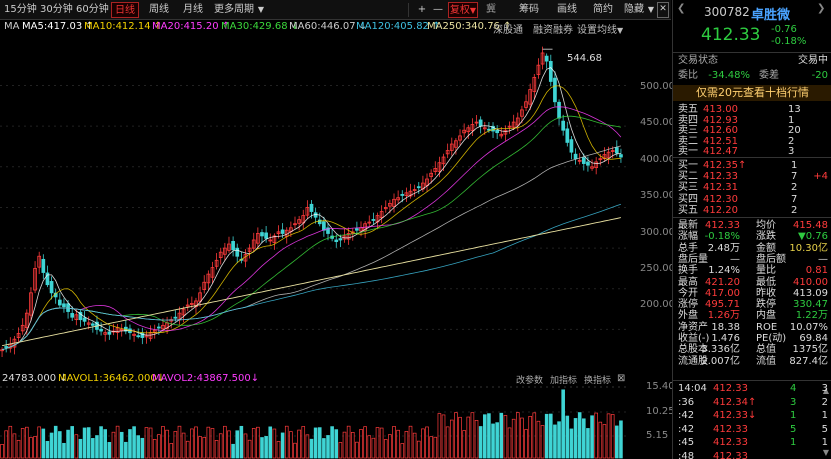 This screenshot has width=831, height=459. What do you see at coordinates (793, 443) in the screenshot?
I see `tick-volume: 1` at bounding box center [793, 443].